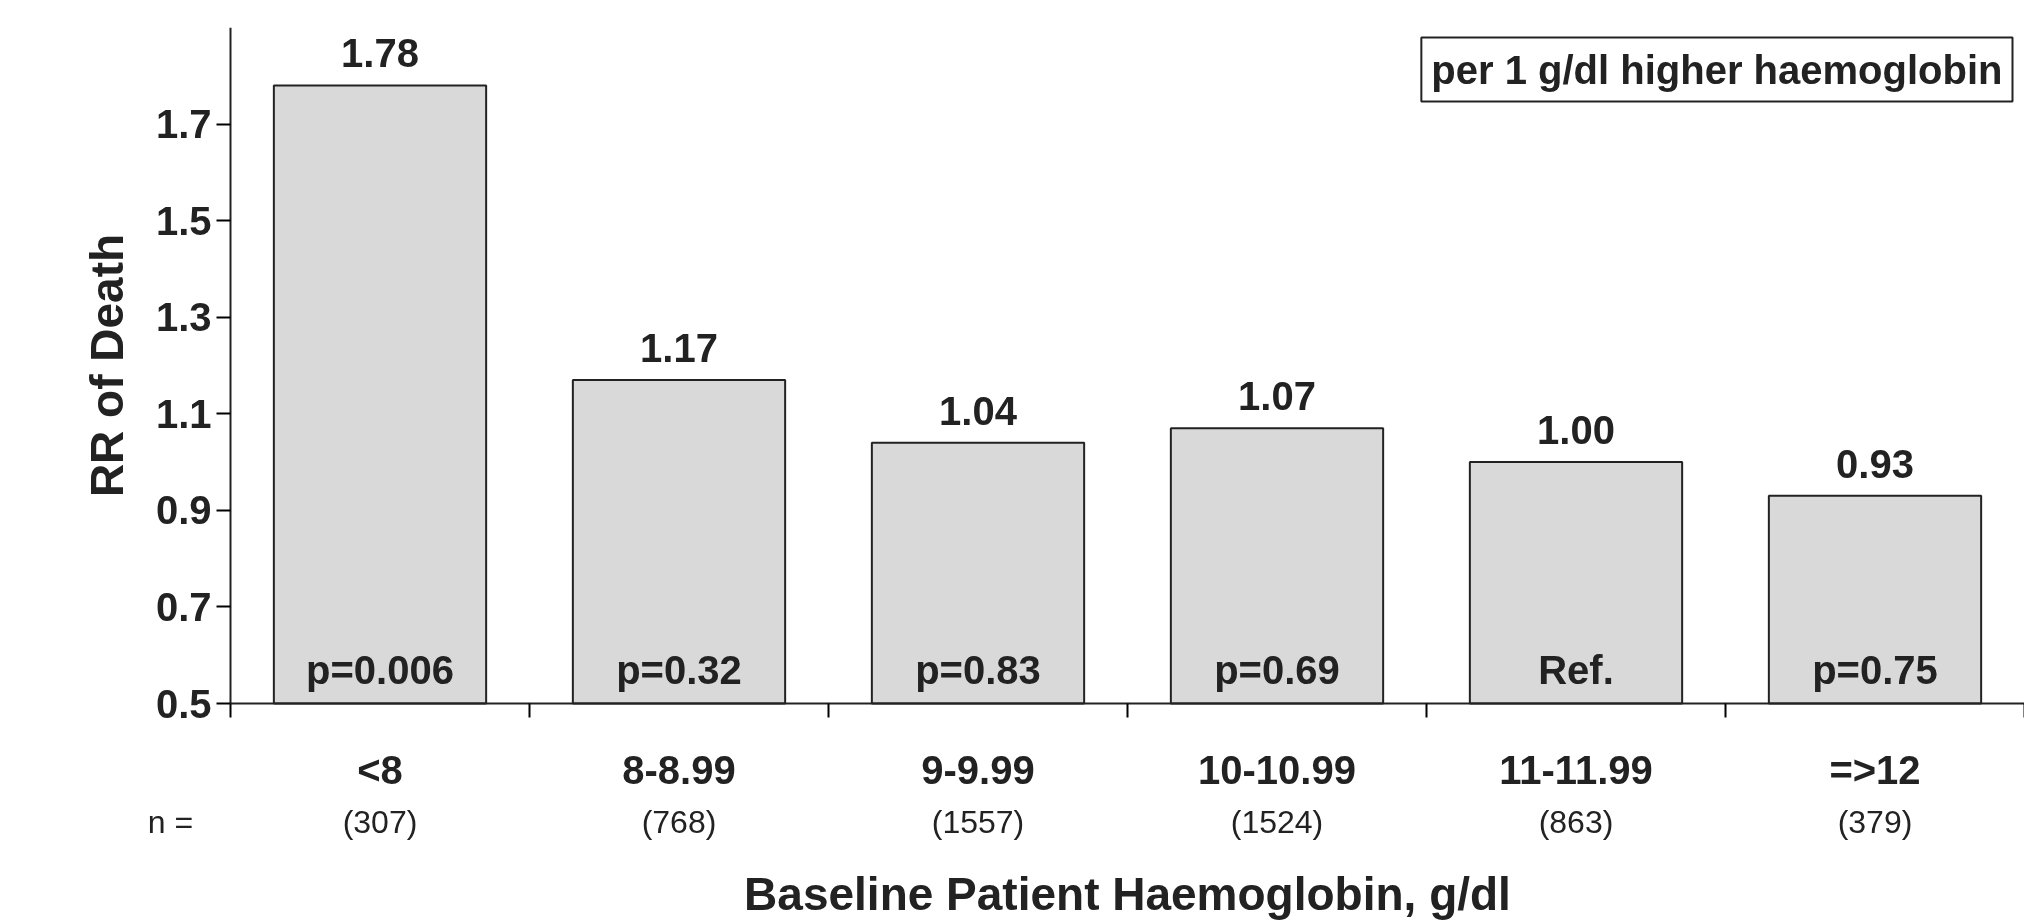  I want to click on data-label: 1.78, so click(380, 53).